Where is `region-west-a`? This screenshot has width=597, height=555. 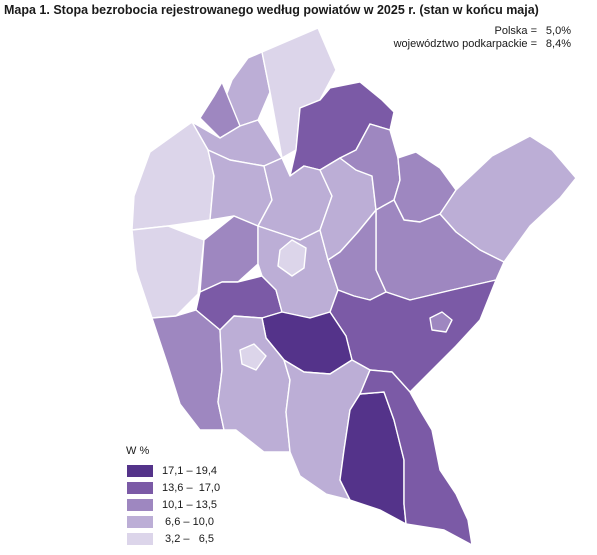
region-west-a is located at coordinates (173, 176).